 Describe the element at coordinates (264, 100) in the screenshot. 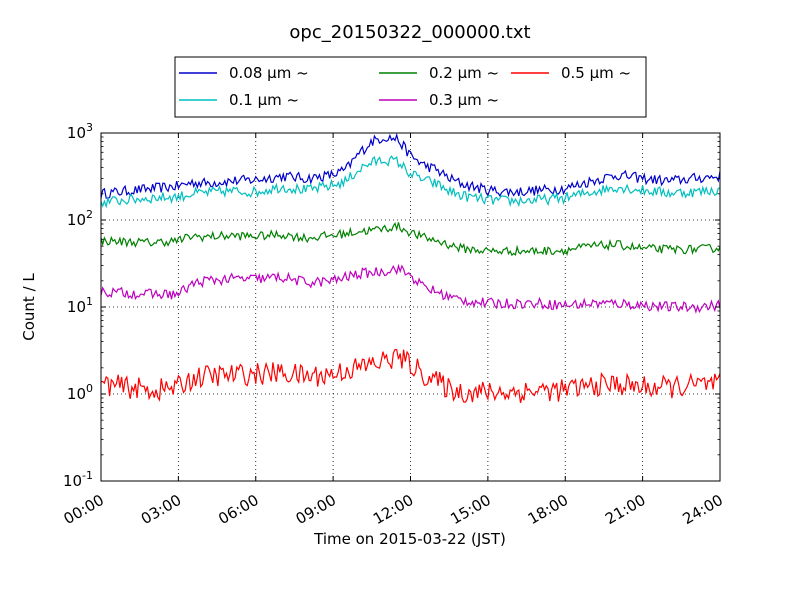

I see `legend-entry: 0.1 µm ~` at that location.